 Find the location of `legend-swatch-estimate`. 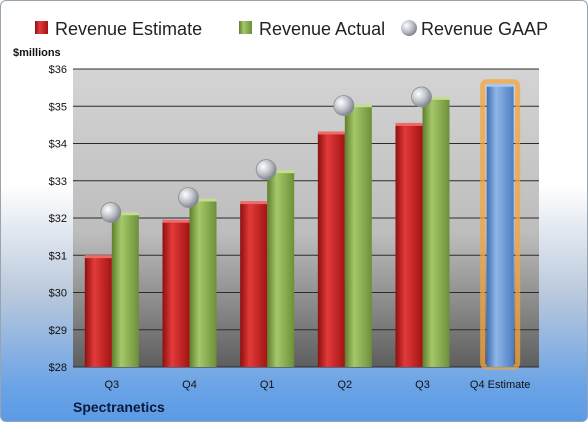

legend-swatch-estimate is located at coordinates (41, 27).